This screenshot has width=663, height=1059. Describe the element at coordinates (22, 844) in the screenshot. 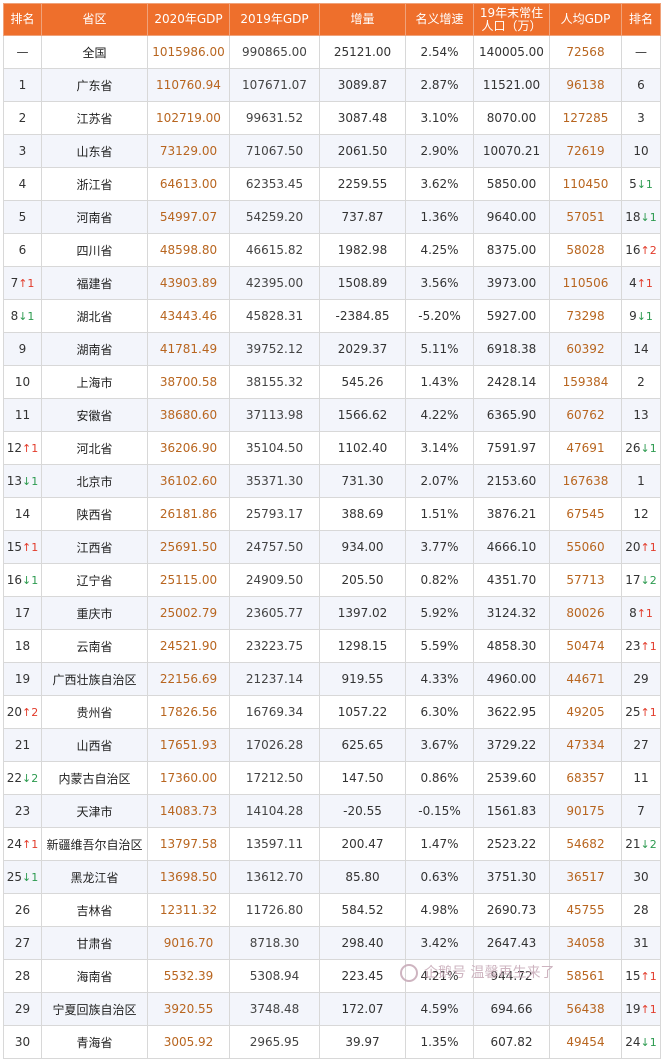

I see `rank-cell: 24↑1` at that location.